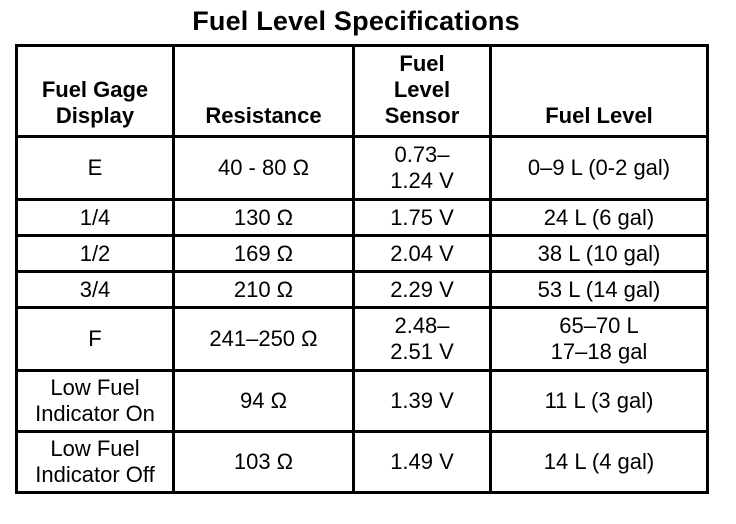  Describe the element at coordinates (599, 115) in the screenshot. I see `header-label: Fuel Level` at that location.